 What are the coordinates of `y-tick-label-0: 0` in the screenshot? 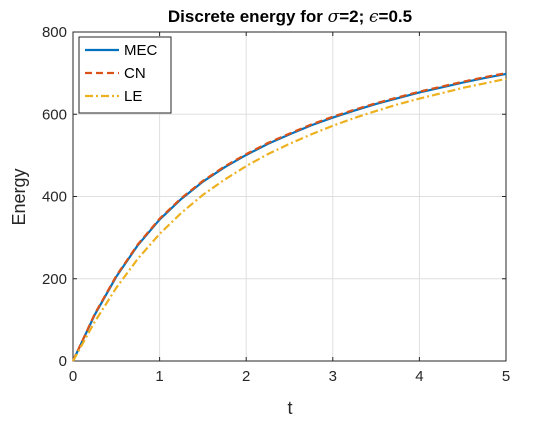 It's located at (63, 361).